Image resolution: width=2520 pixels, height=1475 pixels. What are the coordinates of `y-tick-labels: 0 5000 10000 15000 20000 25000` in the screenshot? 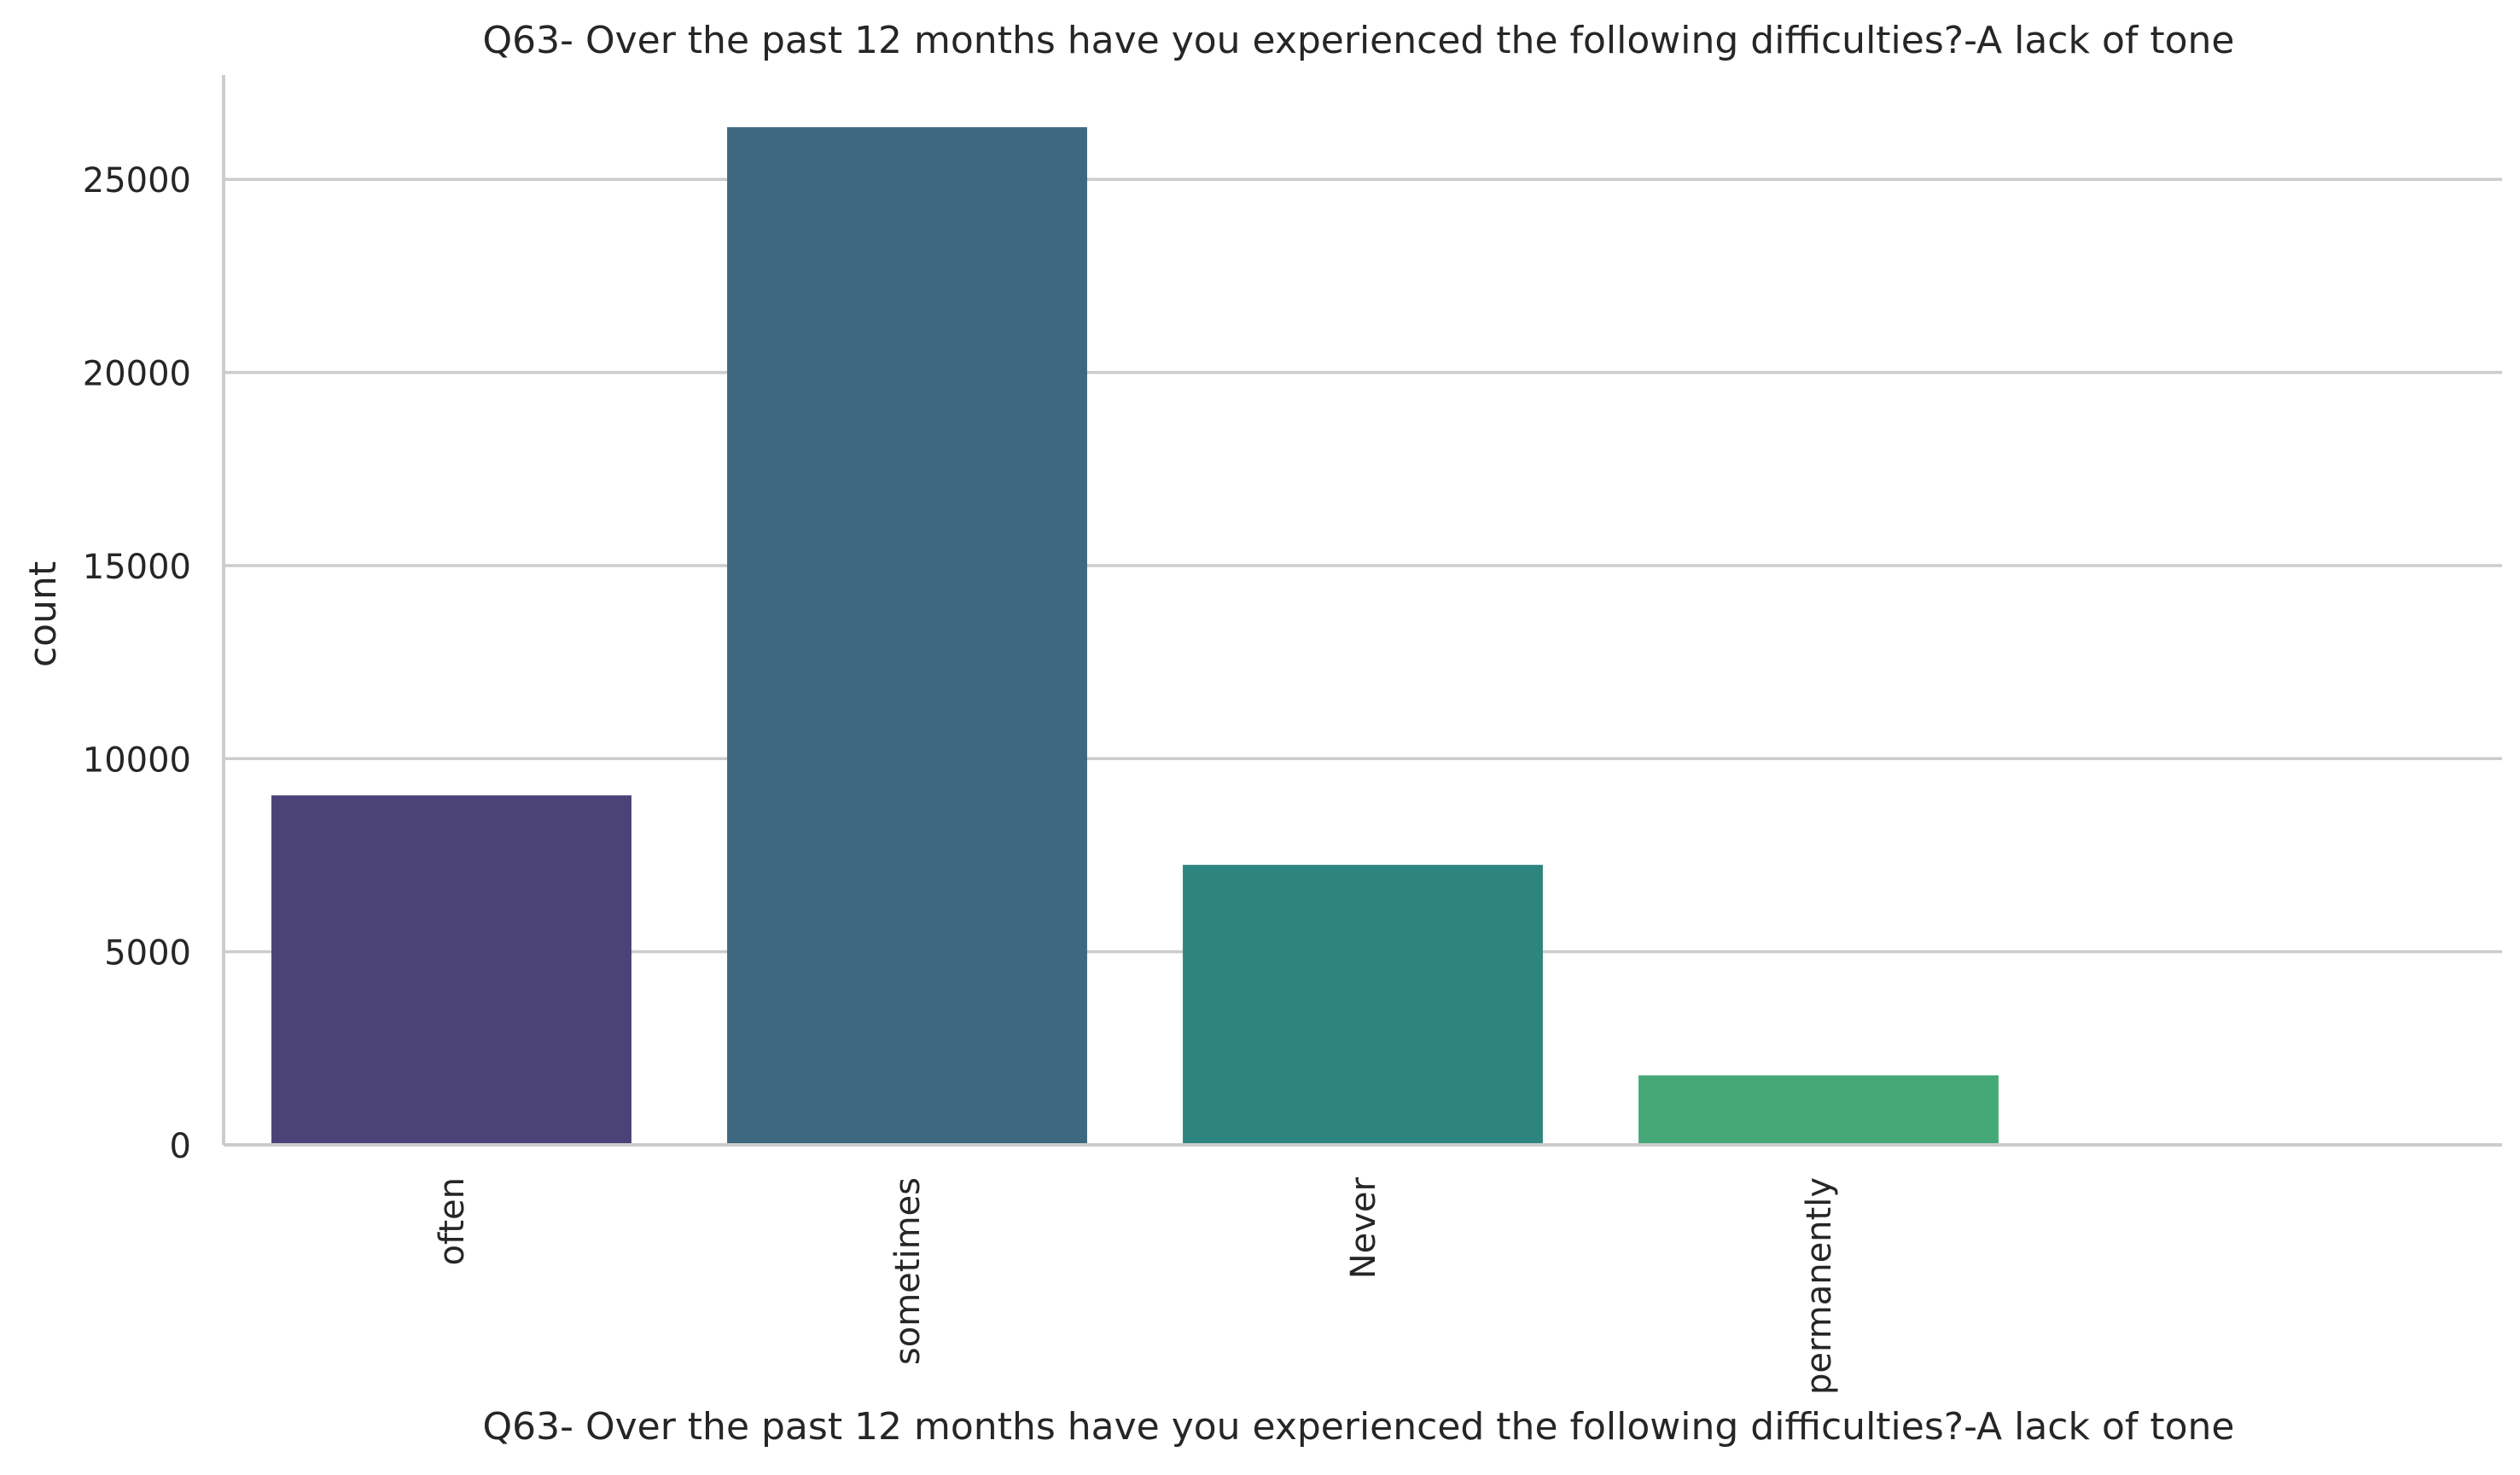 It's located at (137, 663).